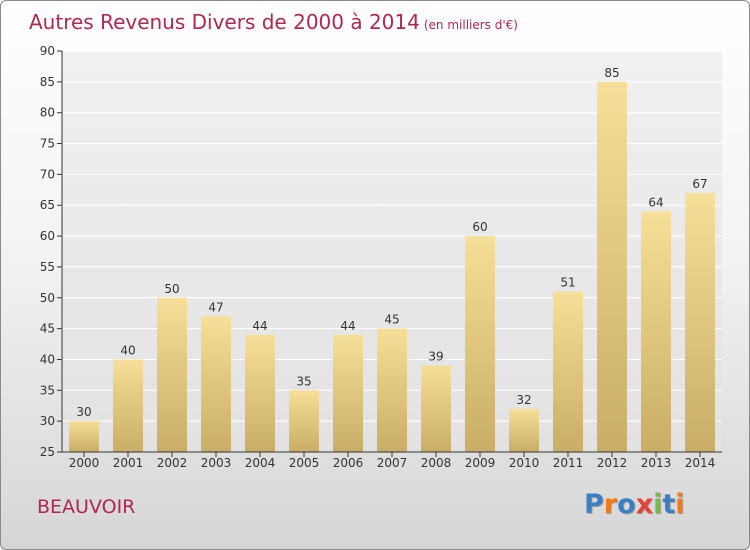 This screenshot has width=750, height=550. I want to click on chart-title-text: Autres Revenus Divers de 2000 à 2014, so click(224, 22).